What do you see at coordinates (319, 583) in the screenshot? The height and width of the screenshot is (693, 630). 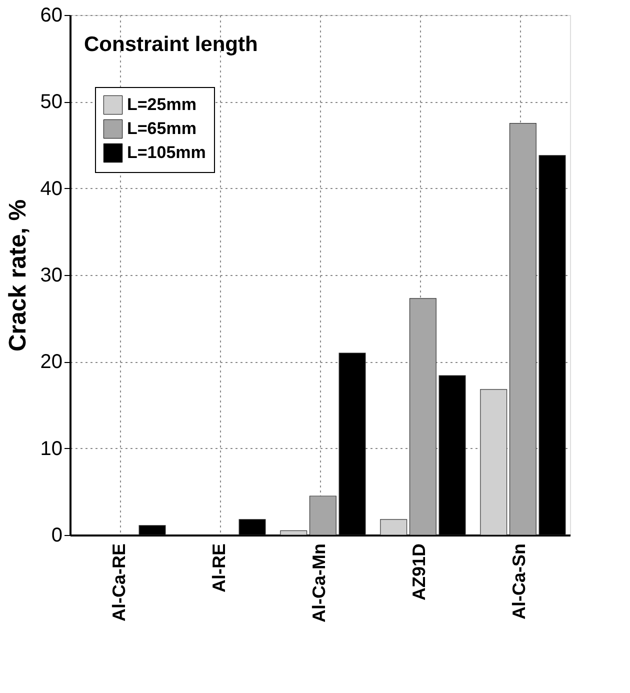 I see `x-tick-label: Al-Ca-Mn` at bounding box center [319, 583].